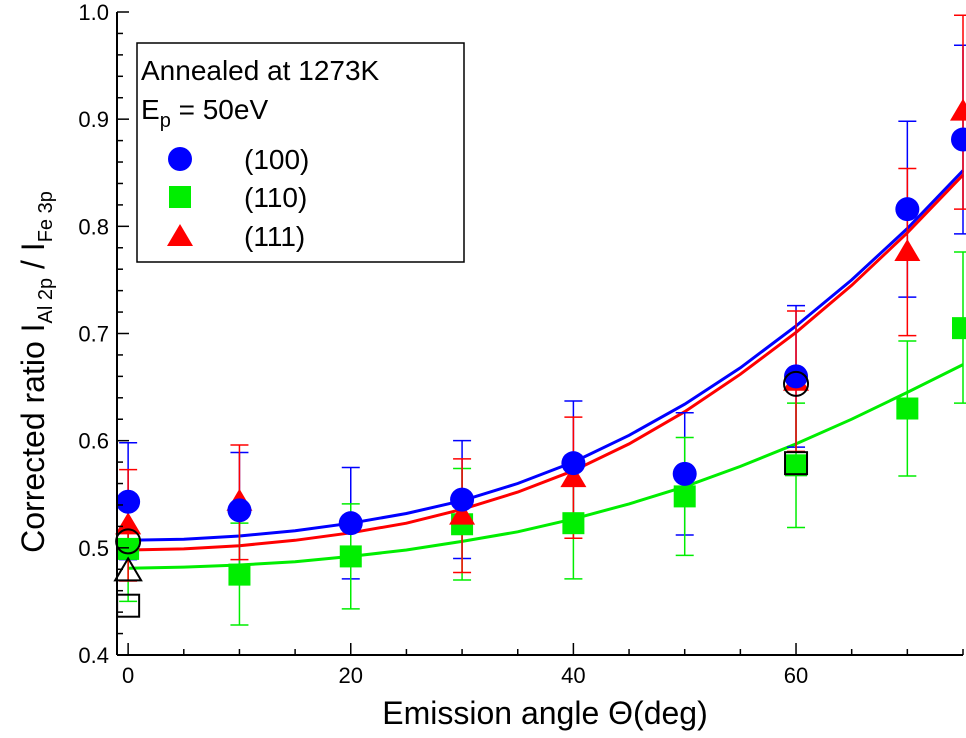  Describe the element at coordinates (93, 119) in the screenshot. I see `y-tick-label: 0.9` at that location.